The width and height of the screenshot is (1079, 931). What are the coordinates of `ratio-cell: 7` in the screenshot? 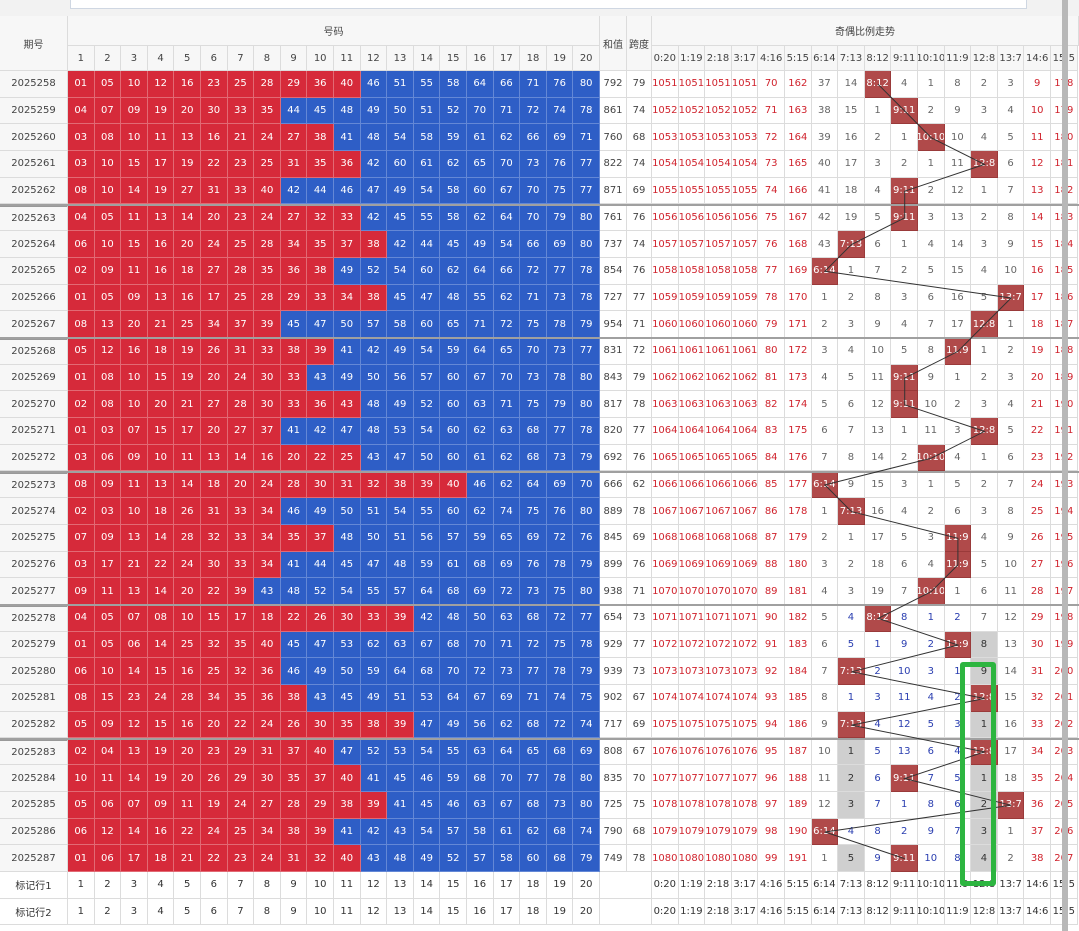 It's located at (984, 618).